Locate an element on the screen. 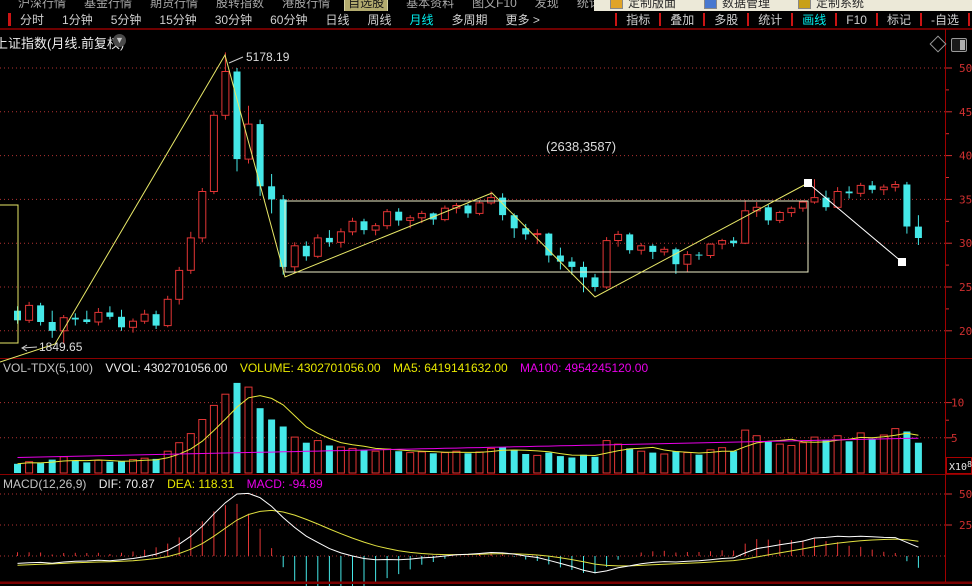 The width and height of the screenshot is (972, 586). price-axis-label: 4500 is located at coordinates (965, 112).